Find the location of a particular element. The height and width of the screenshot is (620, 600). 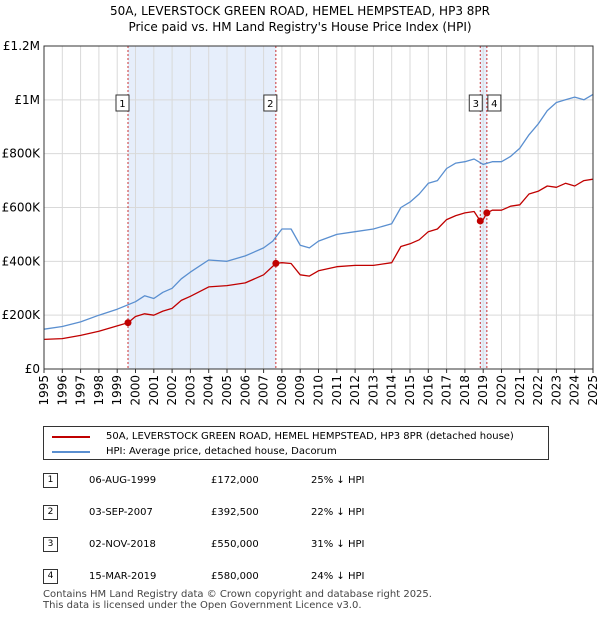

sale-label-box: 4 is located at coordinates (494, 103).